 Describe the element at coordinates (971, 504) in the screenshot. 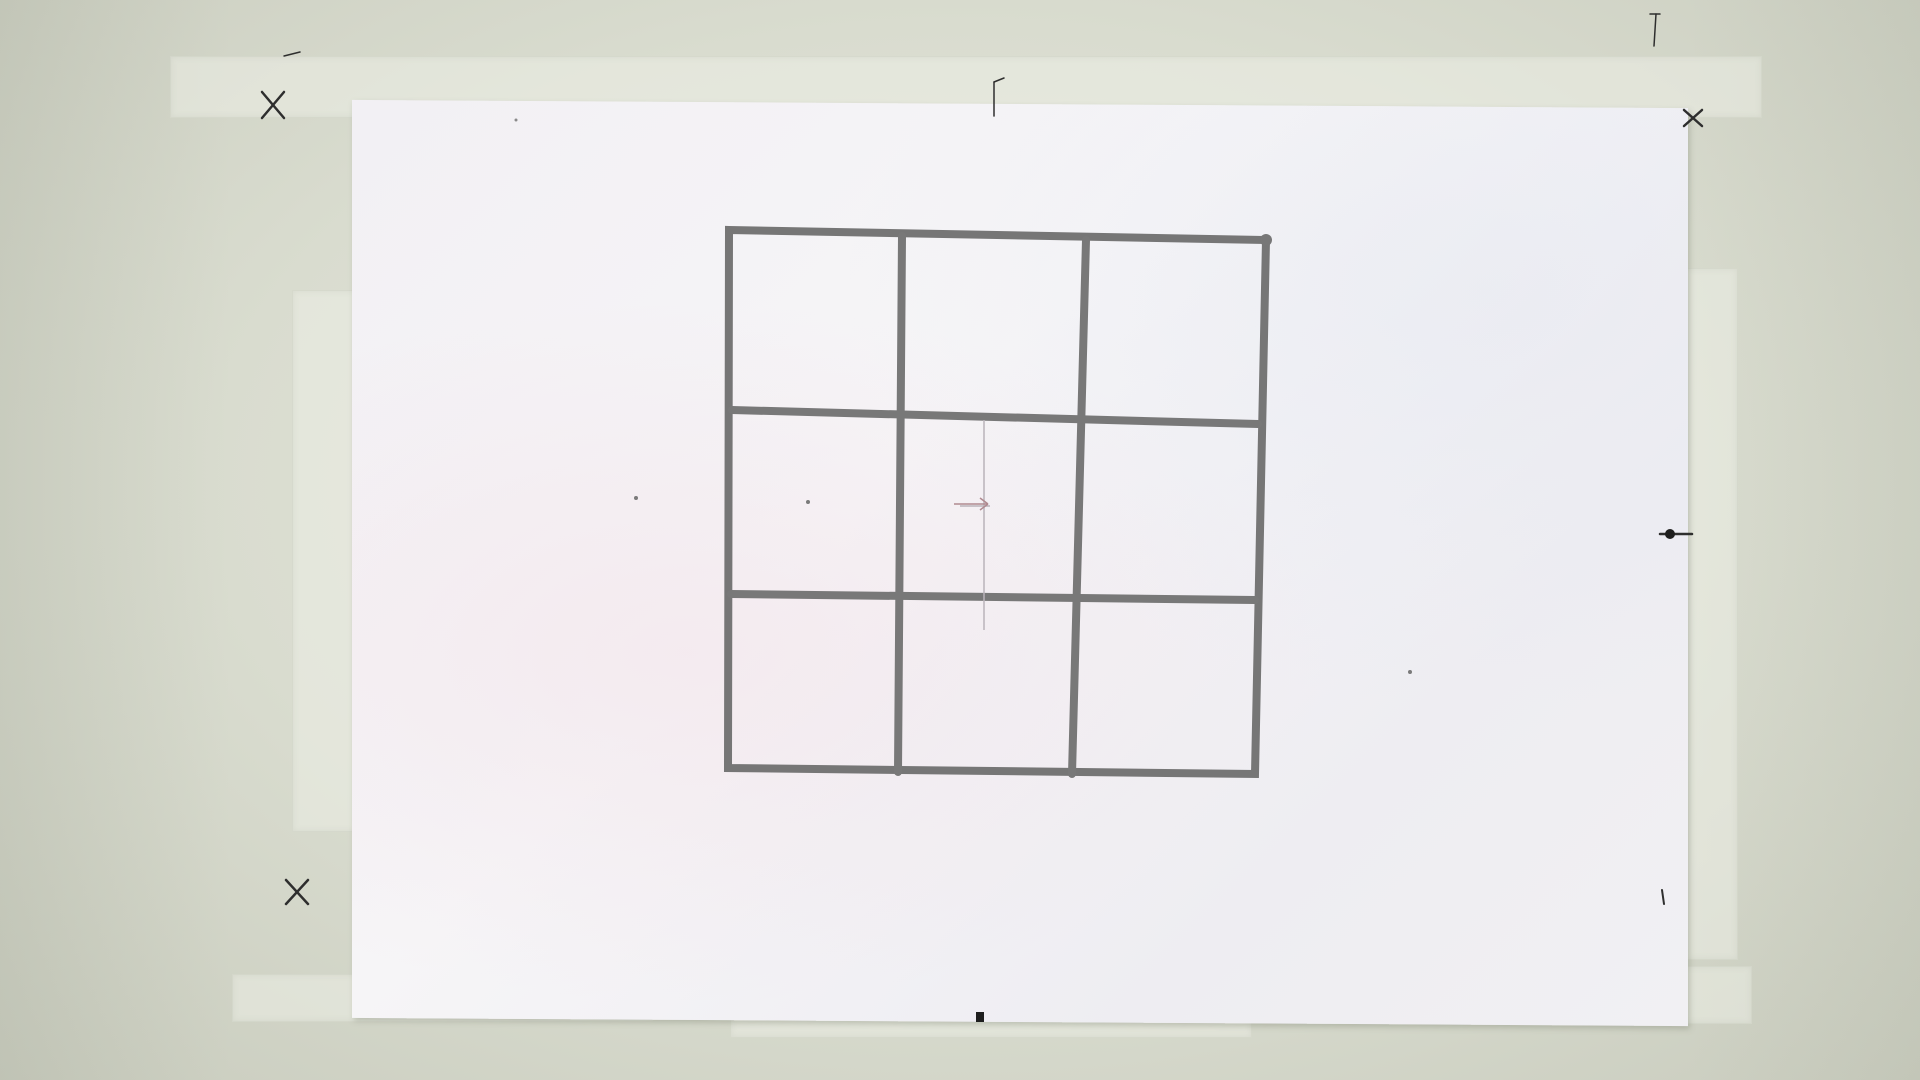

I see `center-arrow-mark` at that location.